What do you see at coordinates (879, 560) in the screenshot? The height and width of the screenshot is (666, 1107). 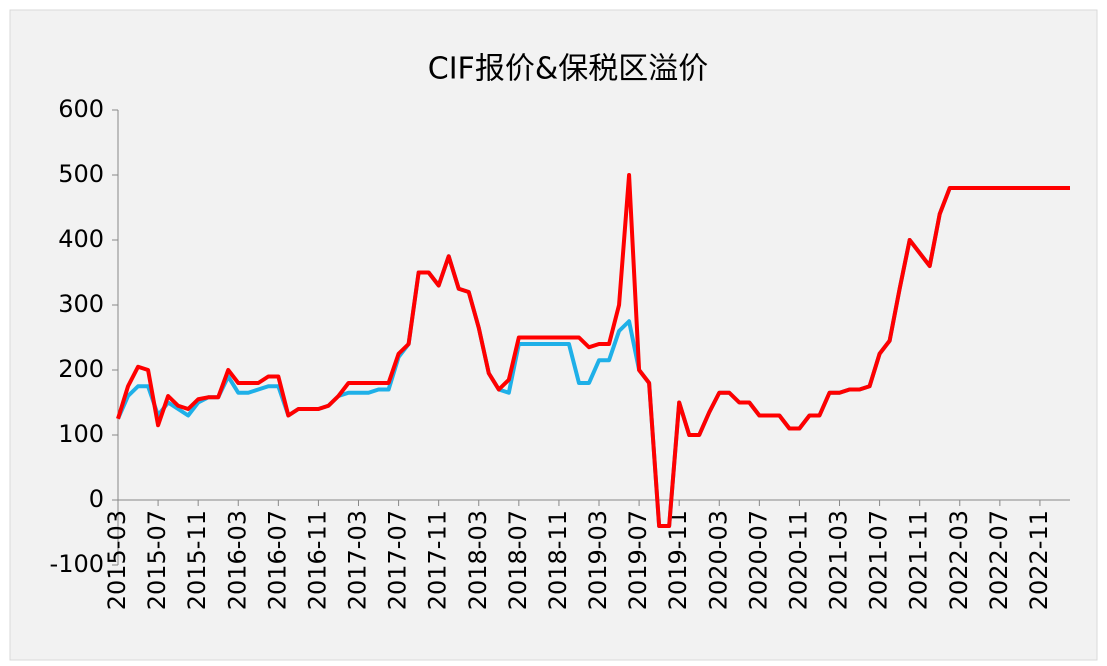 I see `x-tick-label: 2021-07` at bounding box center [879, 560].